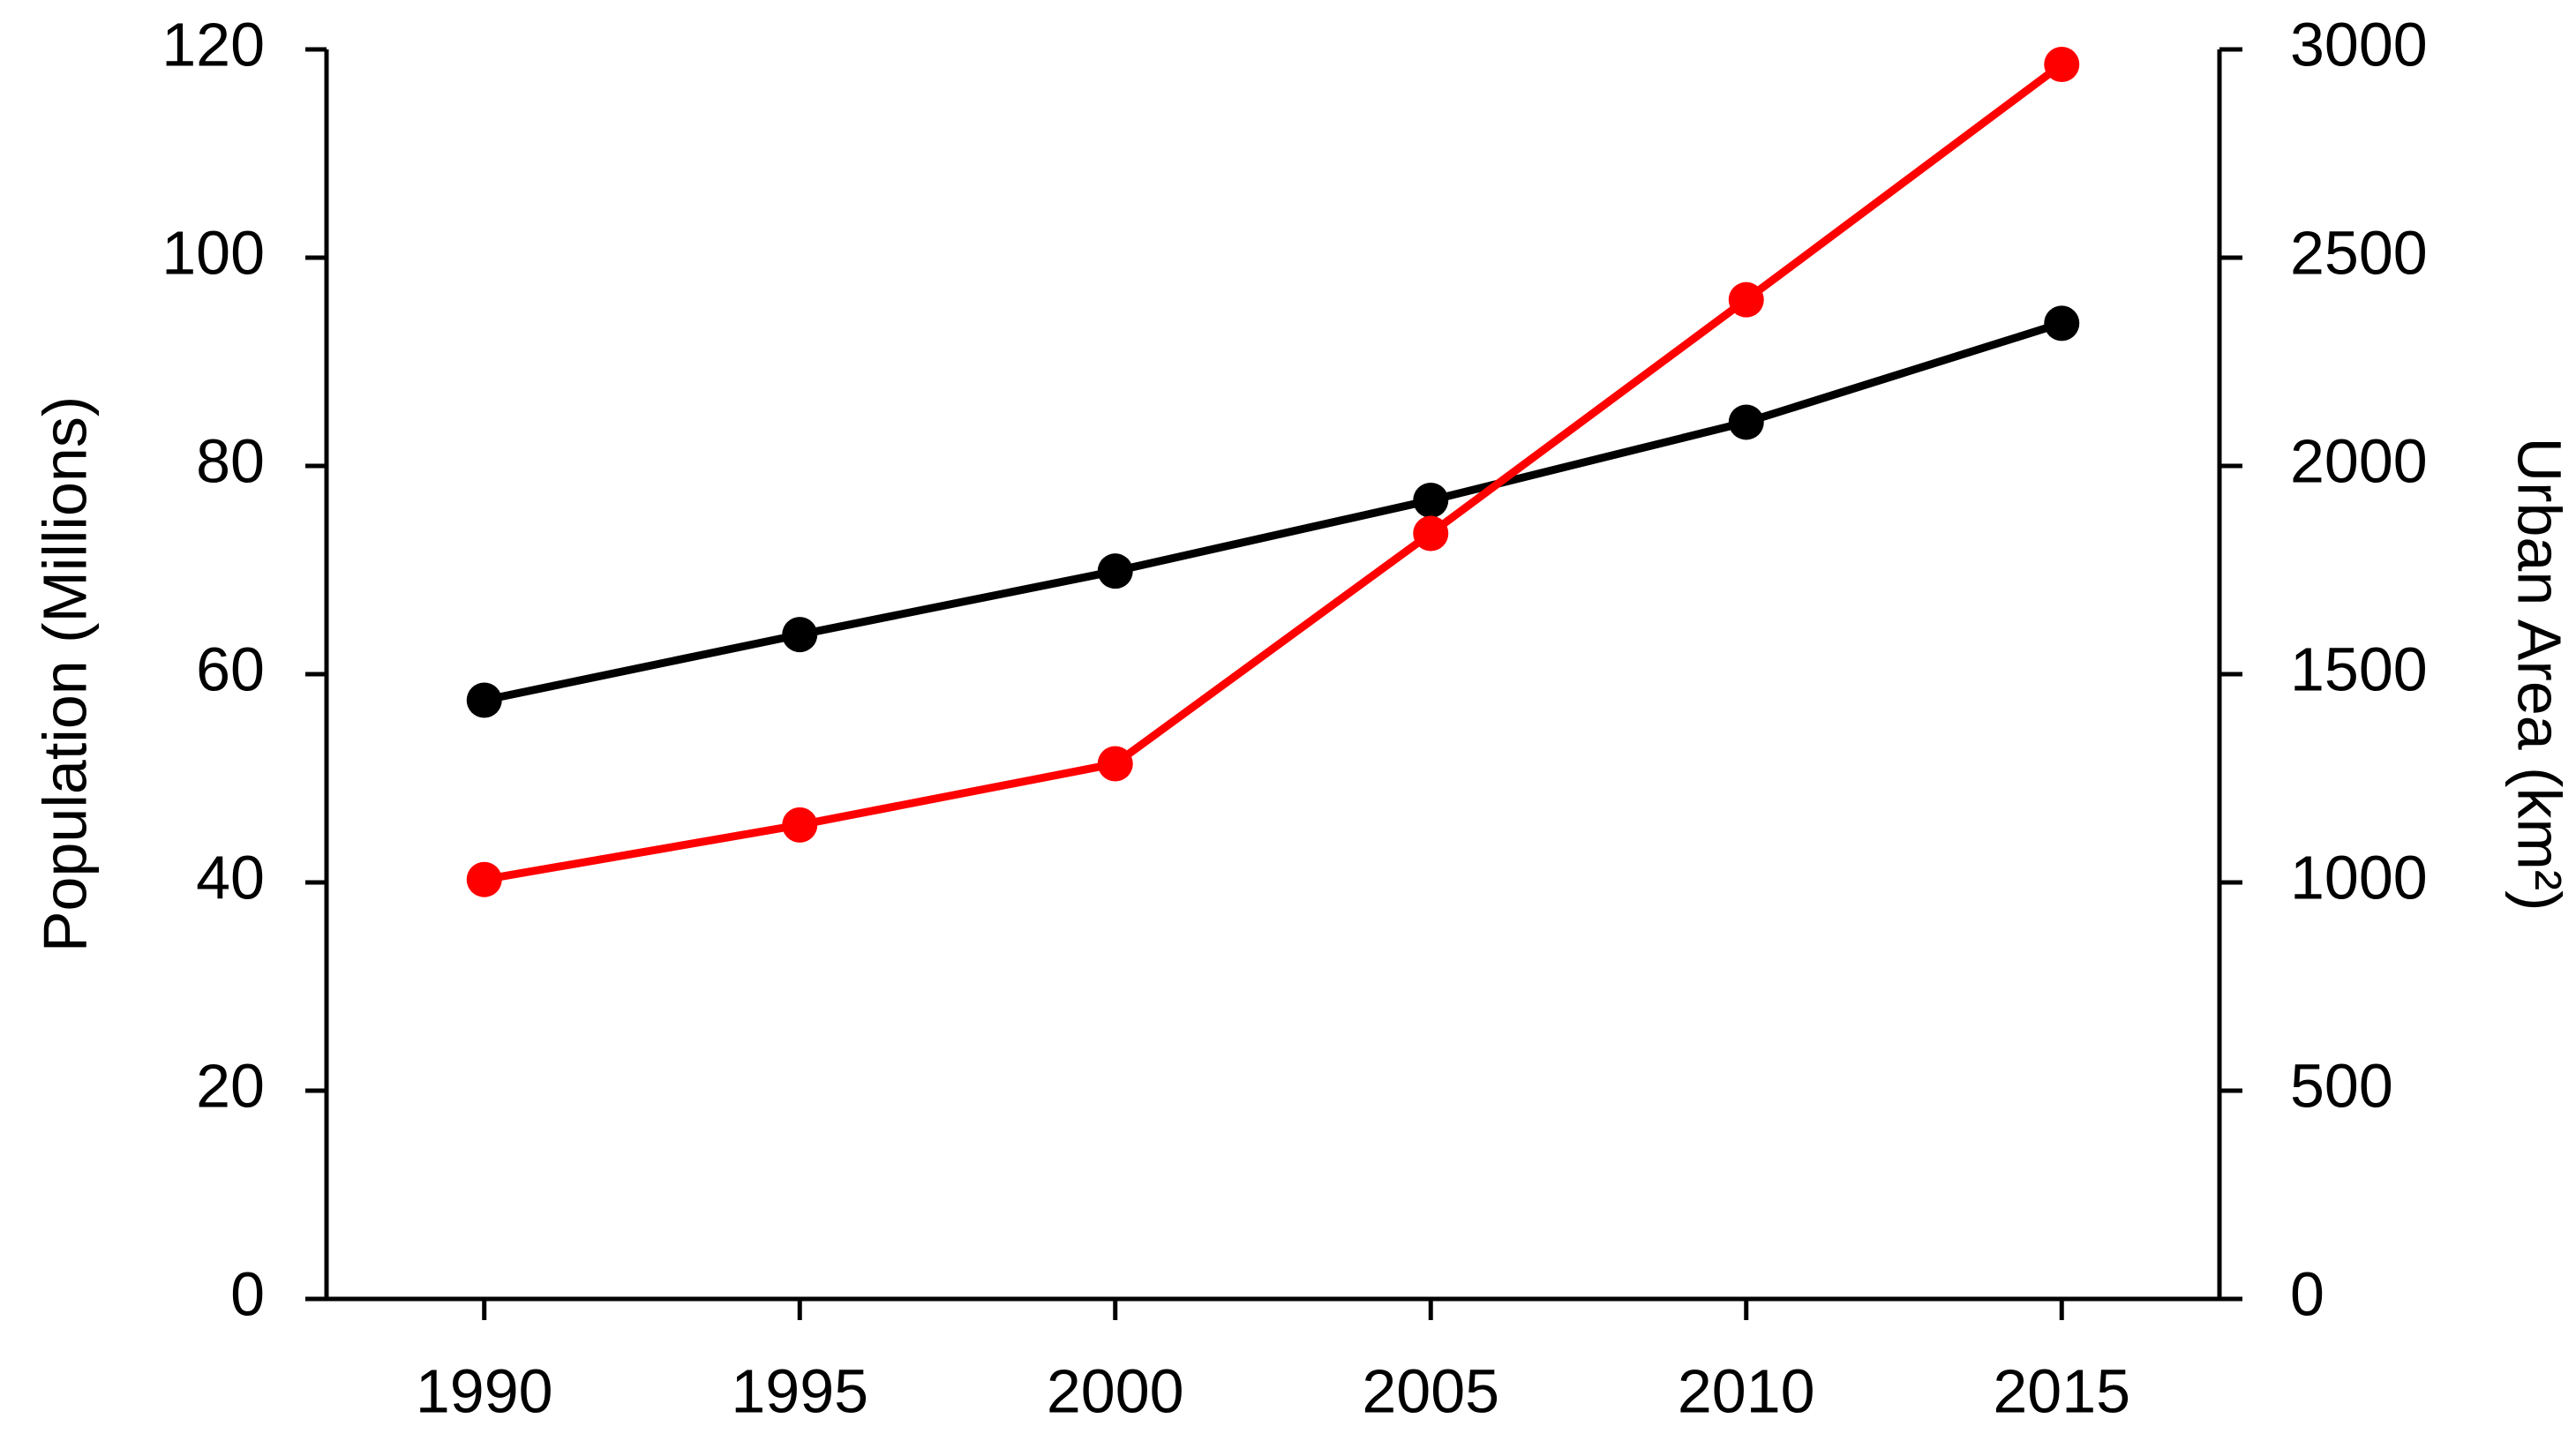  Describe the element at coordinates (1115, 1390) in the screenshot. I see `x-tick-label: 2000` at that location.